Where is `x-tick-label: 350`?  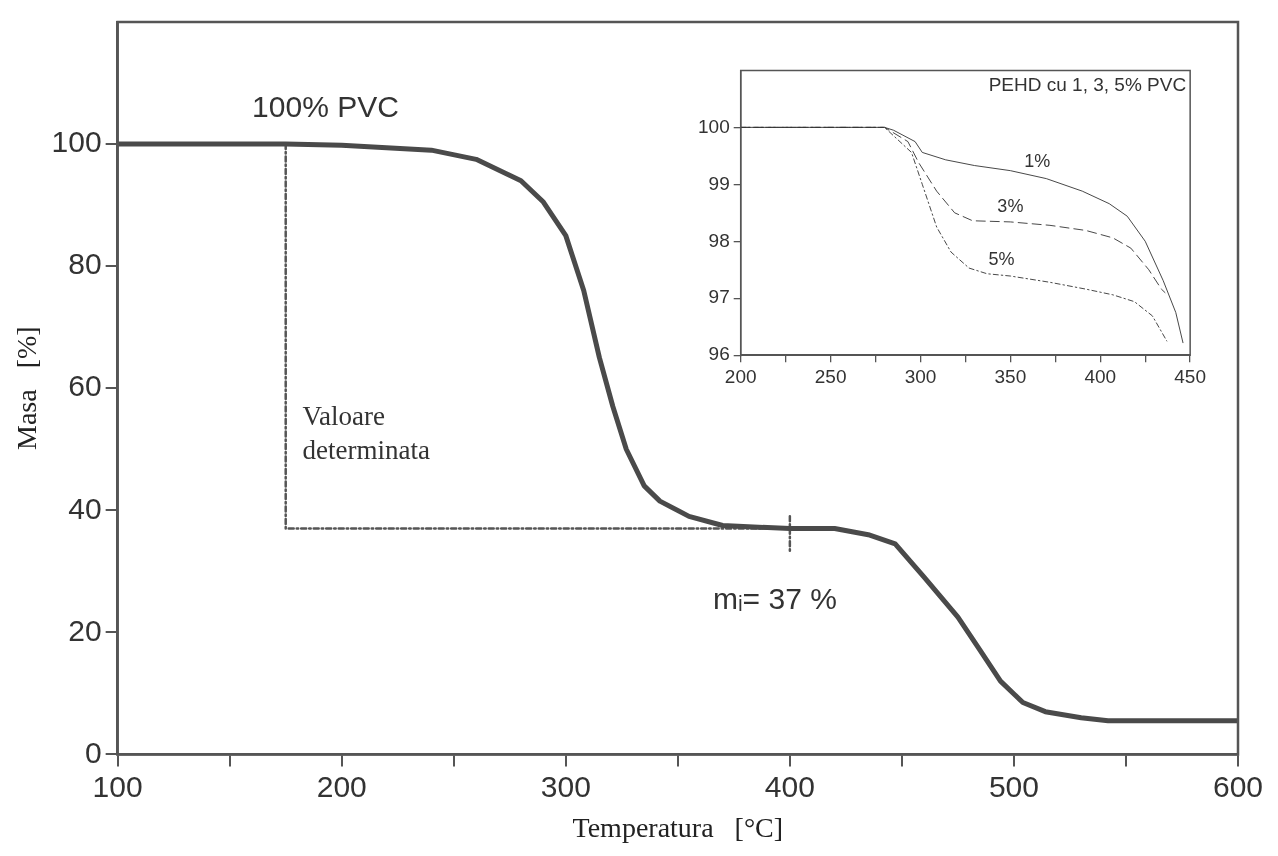 x-tick-label: 350 is located at coordinates (1010, 376).